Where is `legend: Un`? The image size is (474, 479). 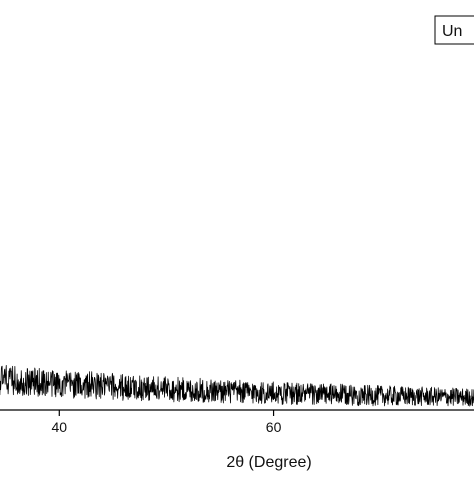
legend: Un is located at coordinates (454, 30).